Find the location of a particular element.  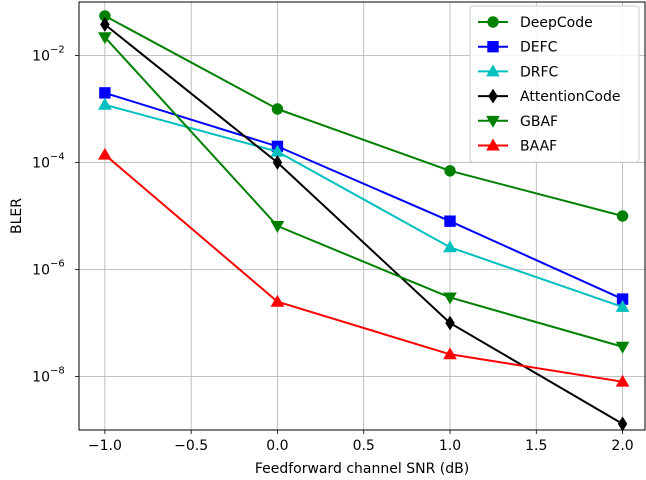

legend-item: DeepCode is located at coordinates (535, 23).